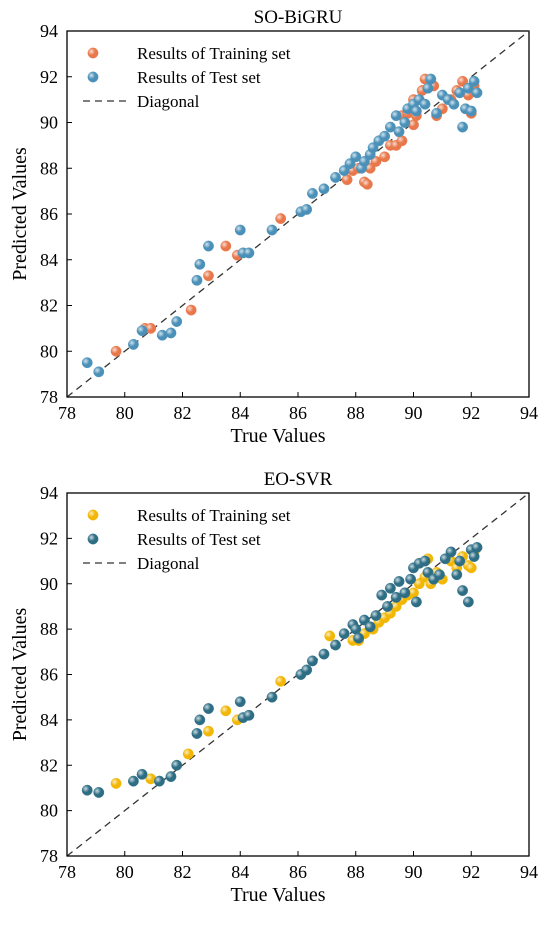 This screenshot has width=550, height=934. What do you see at coordinates (49, 214) in the screenshot?
I see `y-tick-label: 86` at bounding box center [49, 214].